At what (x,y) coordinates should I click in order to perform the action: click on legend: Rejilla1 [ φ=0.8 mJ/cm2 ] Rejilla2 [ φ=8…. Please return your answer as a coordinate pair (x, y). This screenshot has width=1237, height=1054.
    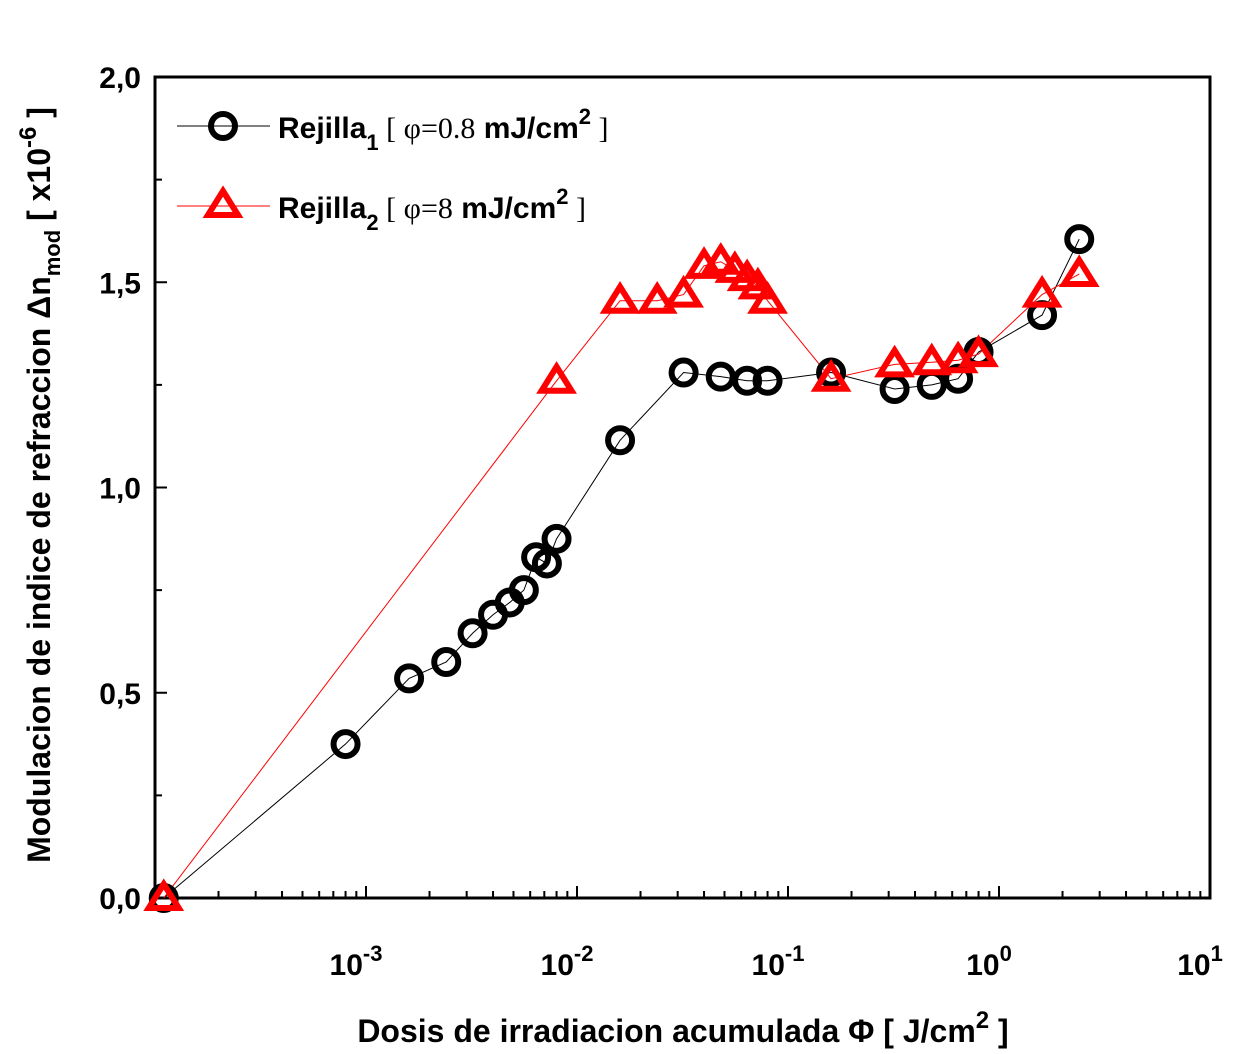
    Looking at the image, I should click on (393, 169).